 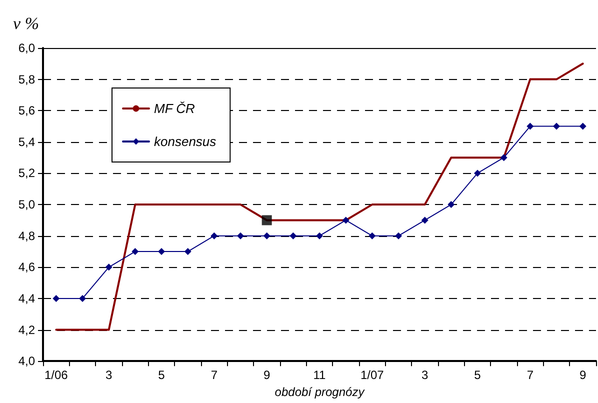 I want to click on y-tick-label: 4,2, so click(x=27, y=329).